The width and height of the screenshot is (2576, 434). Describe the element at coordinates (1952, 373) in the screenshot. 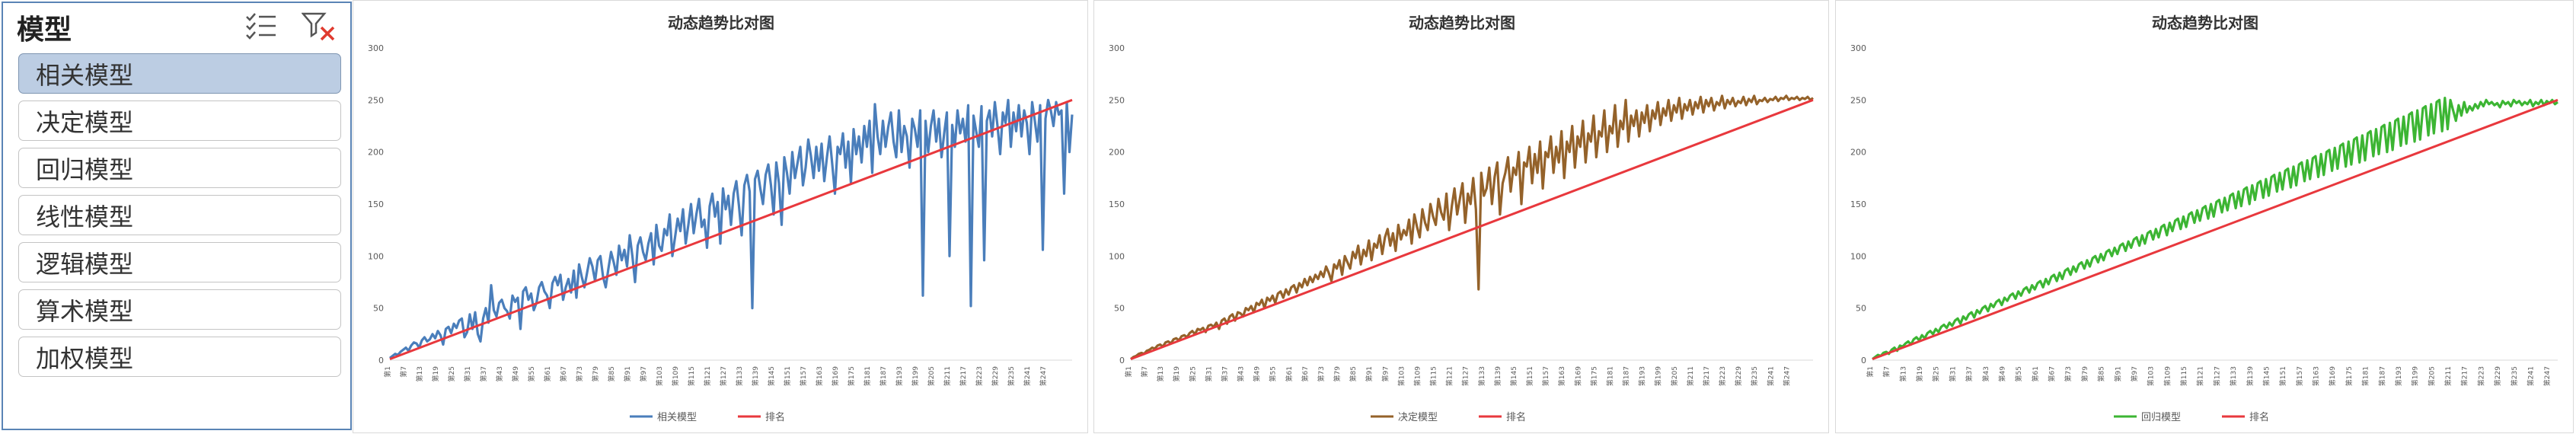

I see `x-tick-label: 第31` at that location.